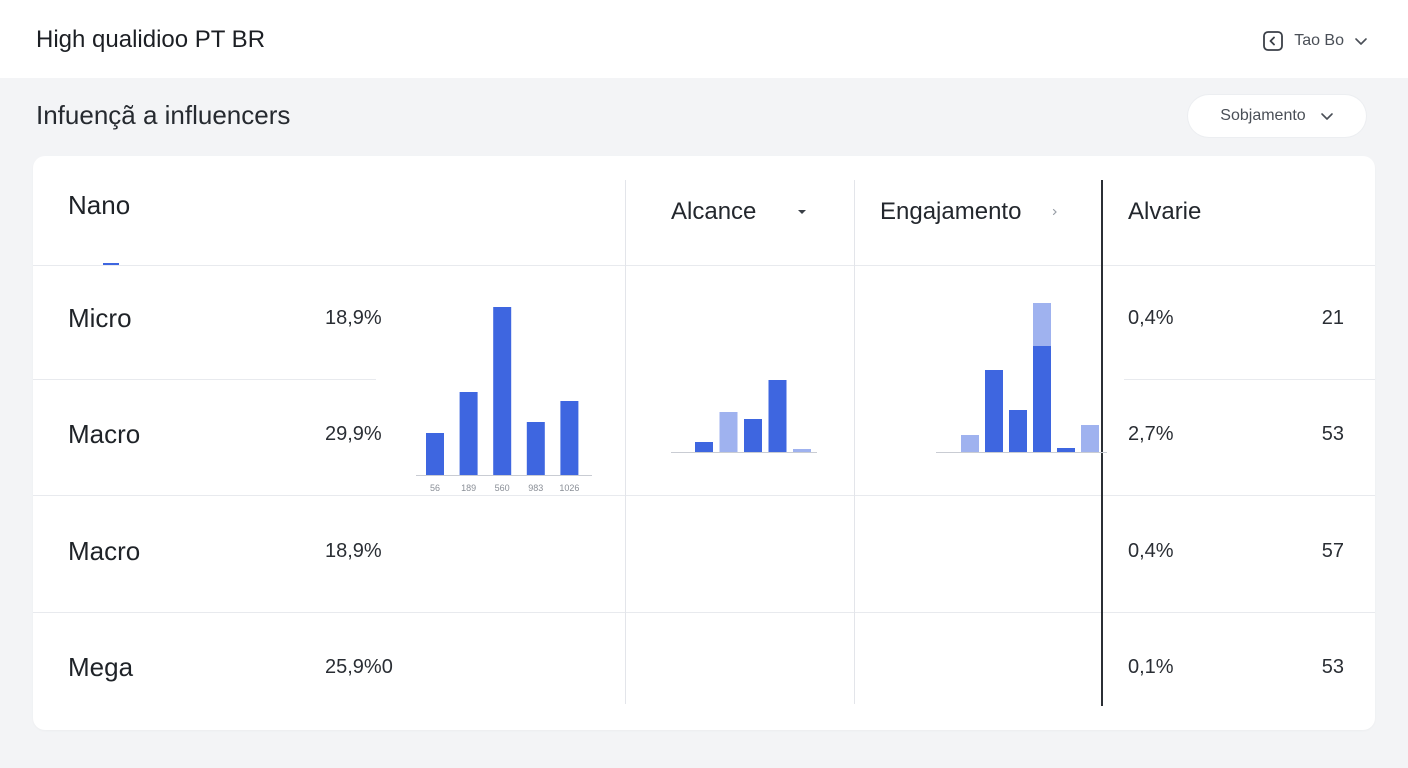  I want to click on column-header-alvarie: Alvarie, so click(1164, 212).